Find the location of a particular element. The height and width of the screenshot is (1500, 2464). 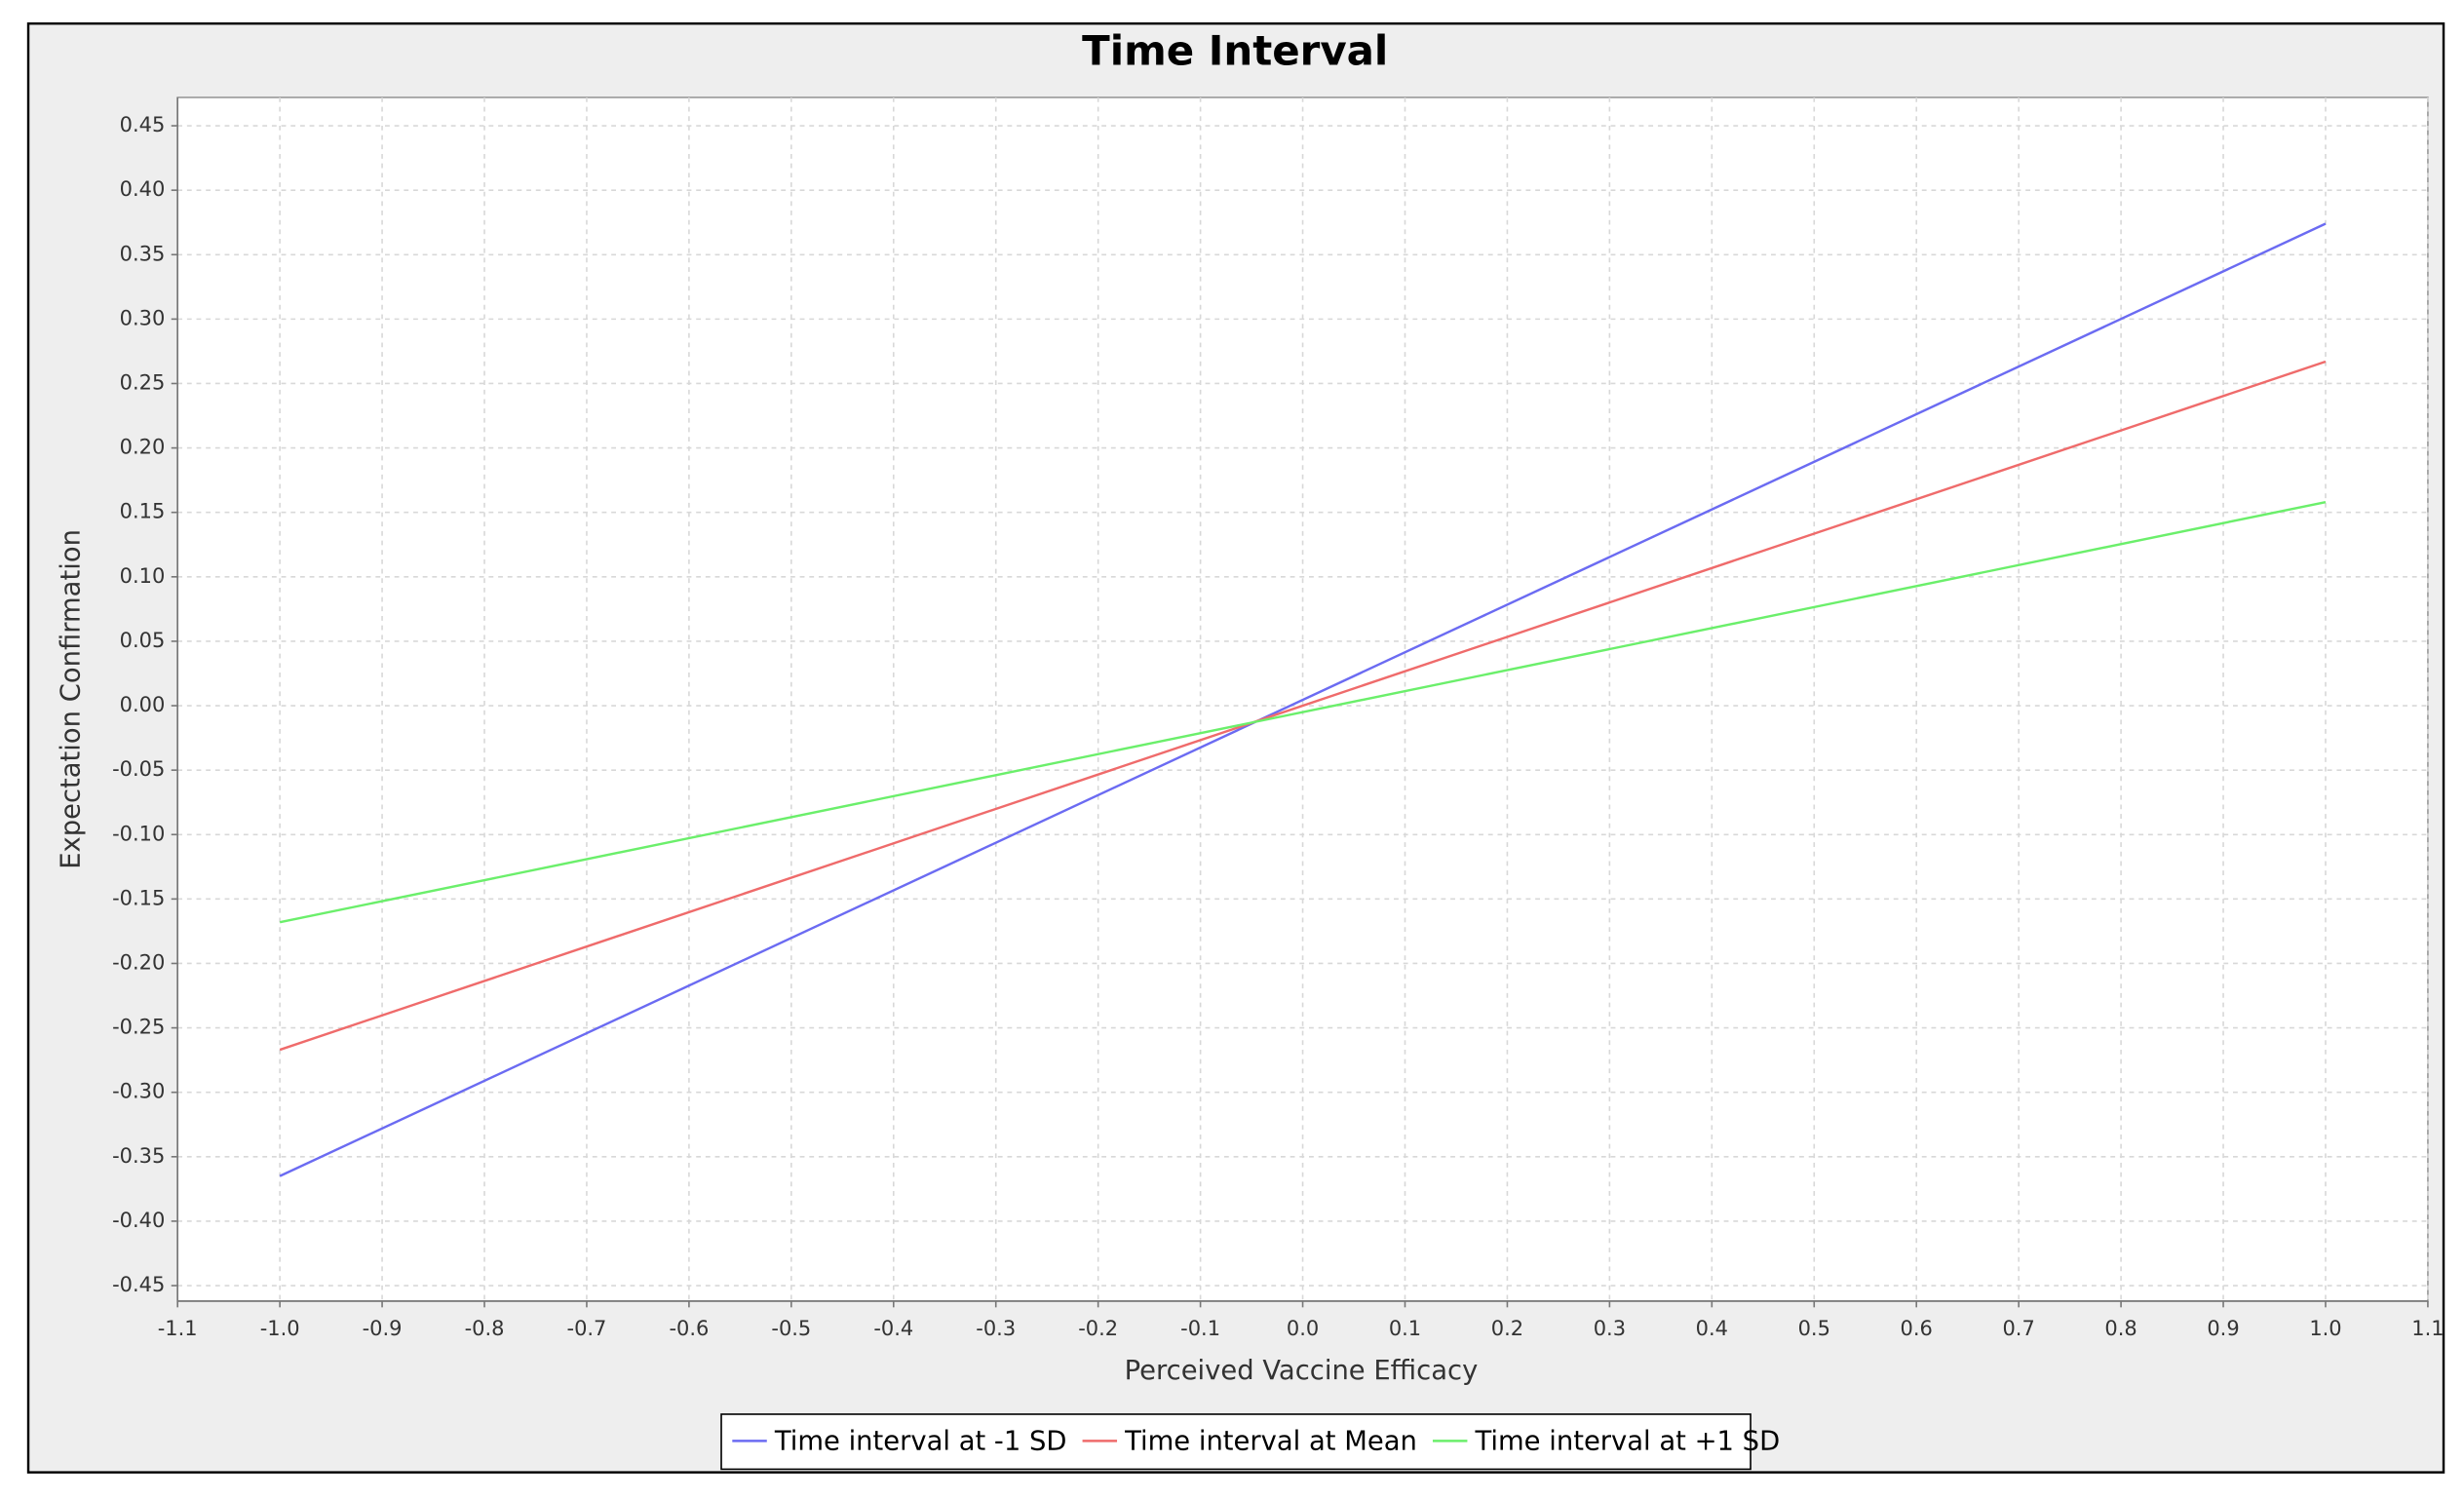

x-tick-label: -1.0 is located at coordinates (280, 1328).